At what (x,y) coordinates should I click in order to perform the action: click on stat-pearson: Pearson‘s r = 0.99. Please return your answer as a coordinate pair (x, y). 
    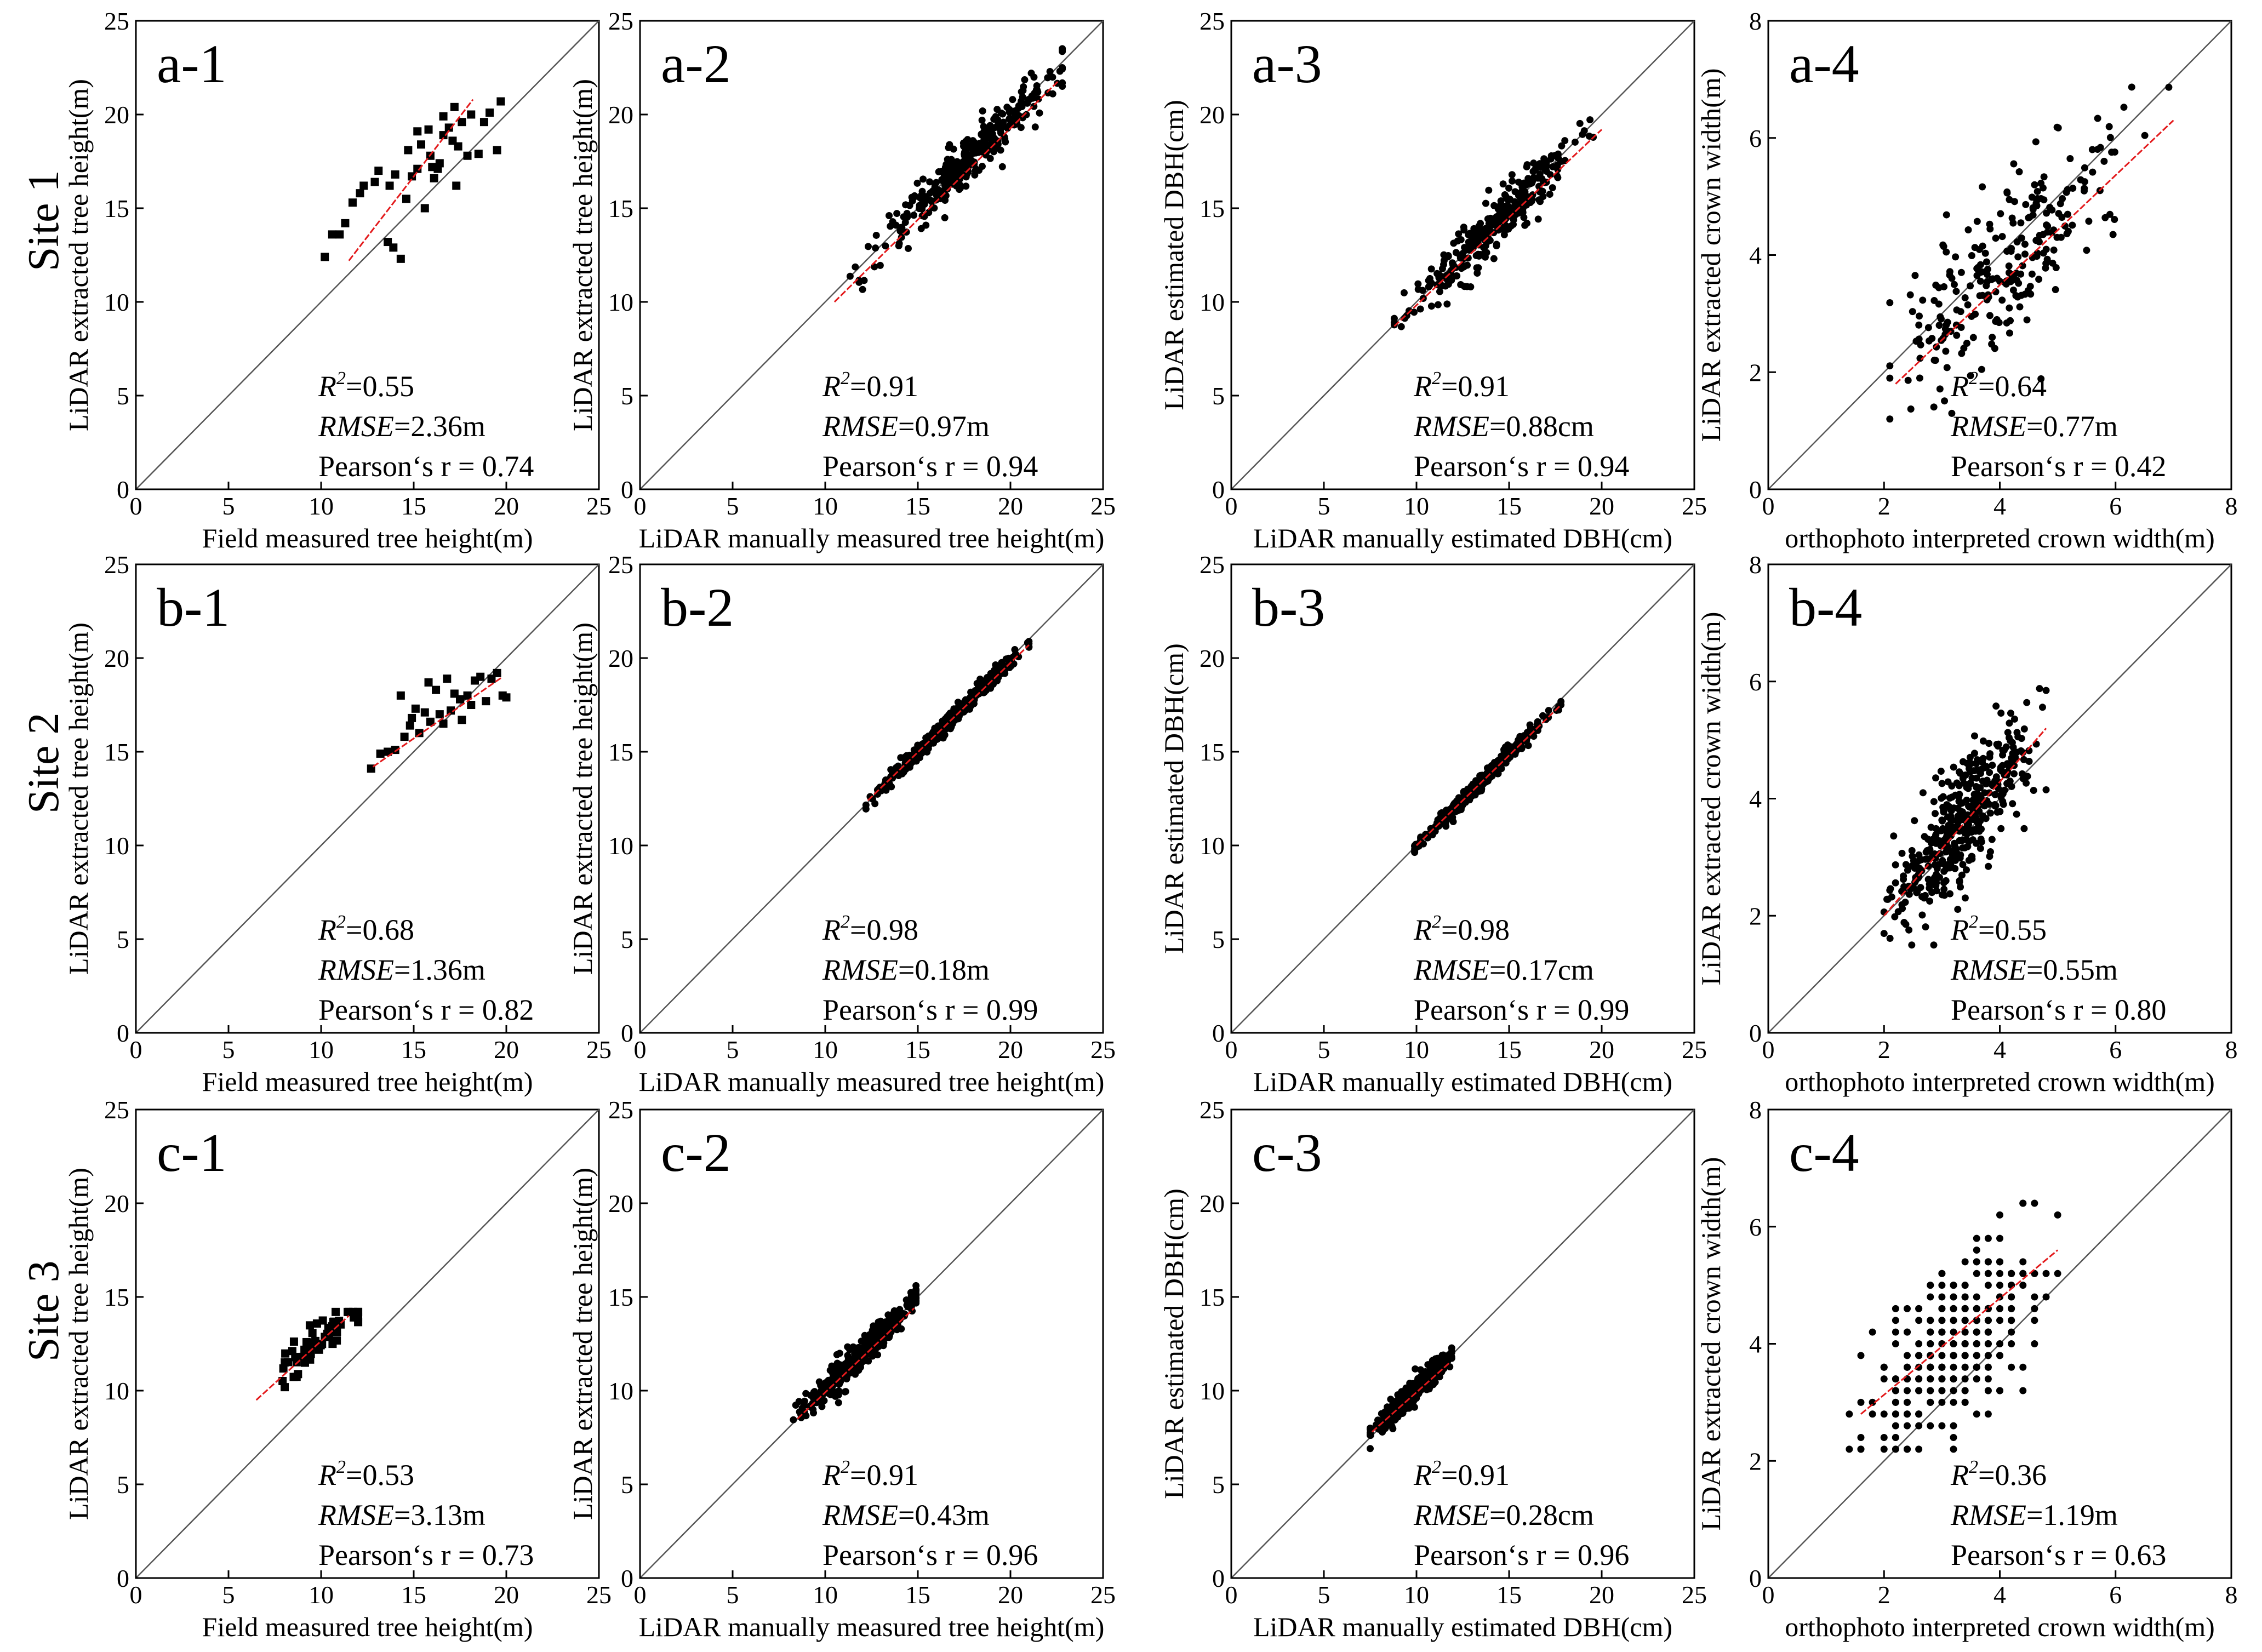
    Looking at the image, I should click on (1521, 1009).